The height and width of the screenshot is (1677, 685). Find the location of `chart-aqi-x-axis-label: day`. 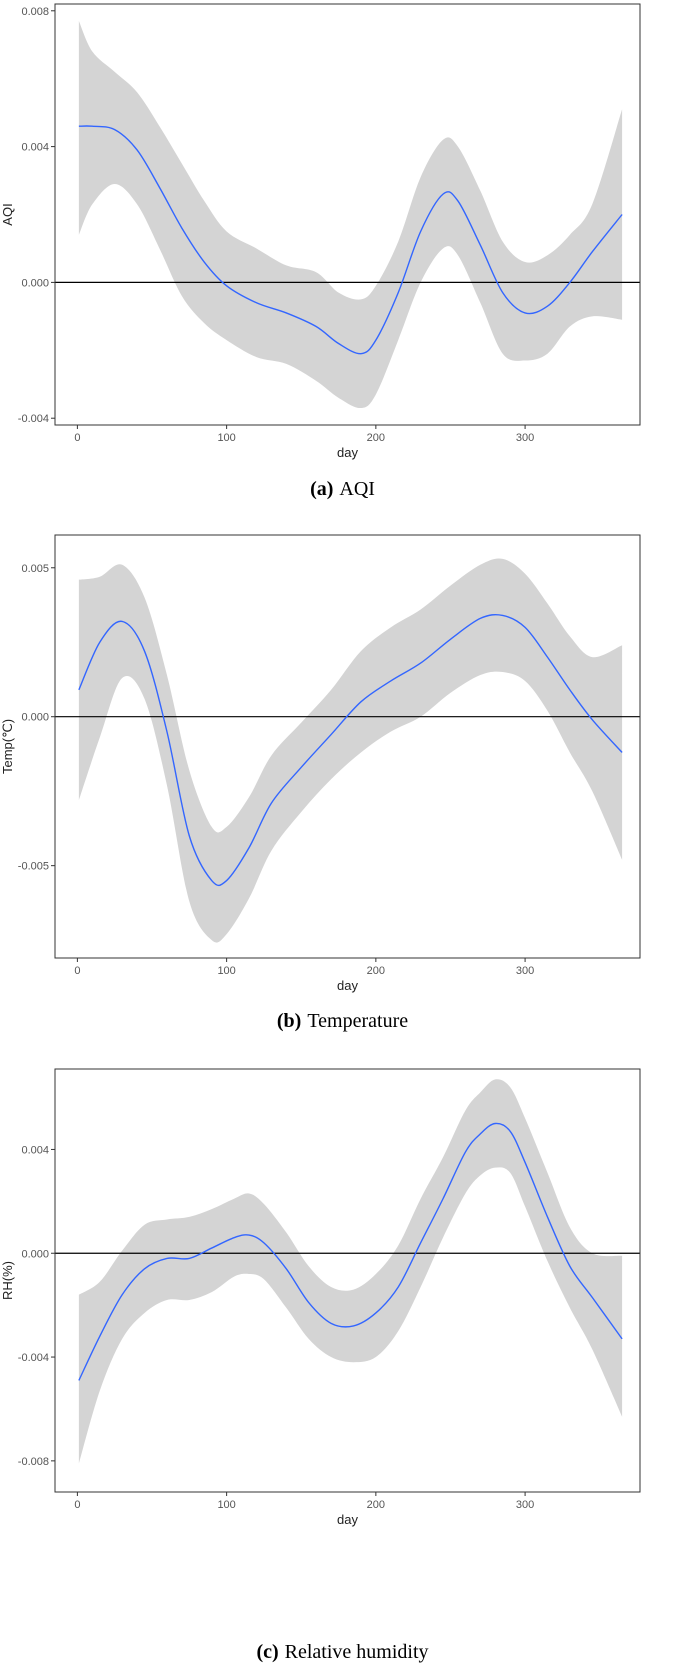

chart-aqi-x-axis-label: day is located at coordinates (347, 452).